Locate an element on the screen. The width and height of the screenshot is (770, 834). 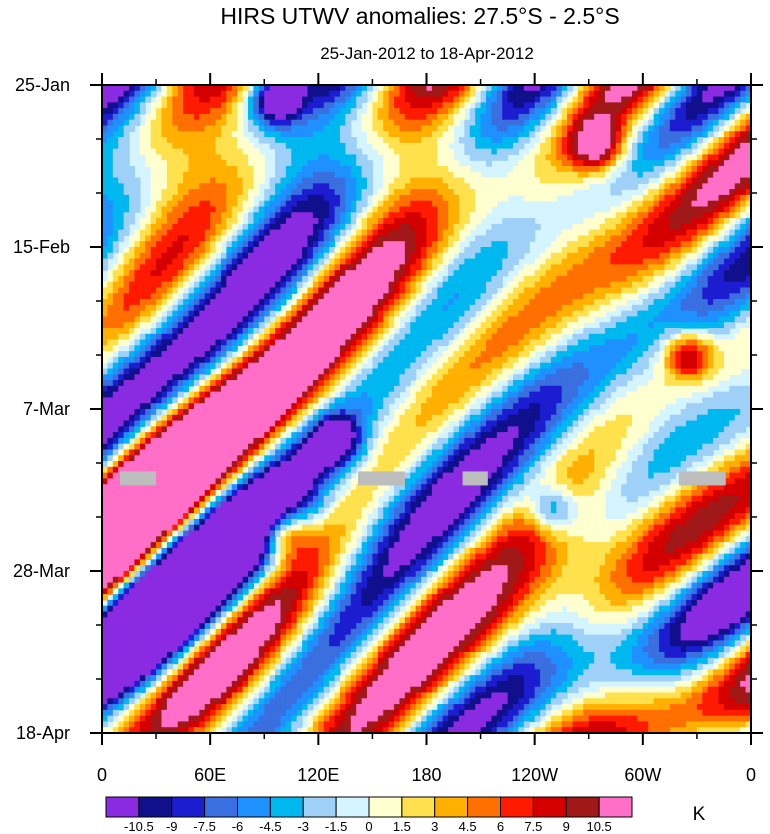
chart-subtitle: 25-Jan-2012 to 18-Apr-2012 is located at coordinates (427, 53).